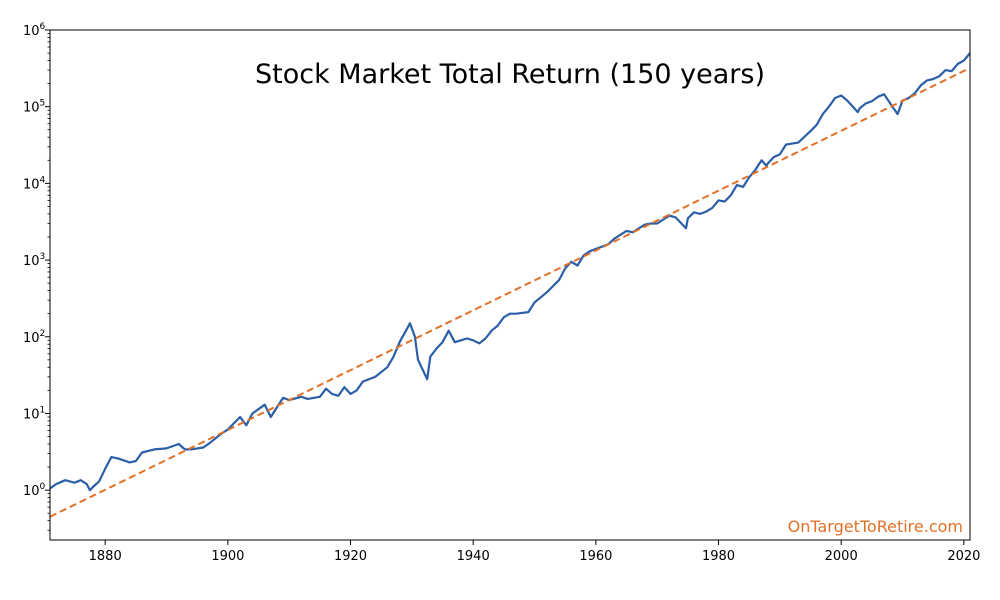  Describe the element at coordinates (43, 27) in the screenshot. I see `y-tick-exponent: 6` at that location.